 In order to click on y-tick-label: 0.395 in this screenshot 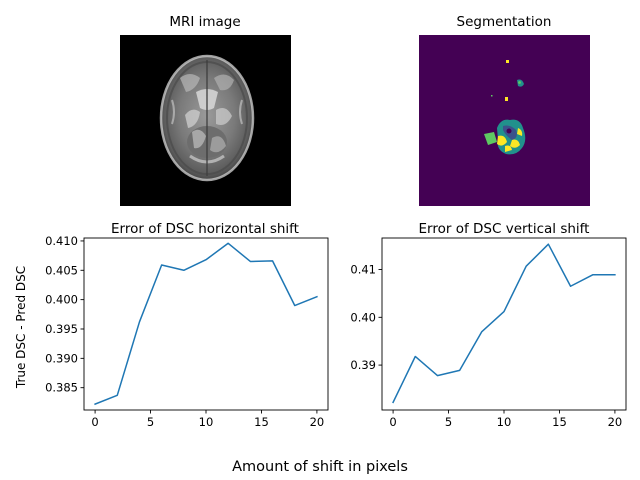, I will do `click(61, 329)`.